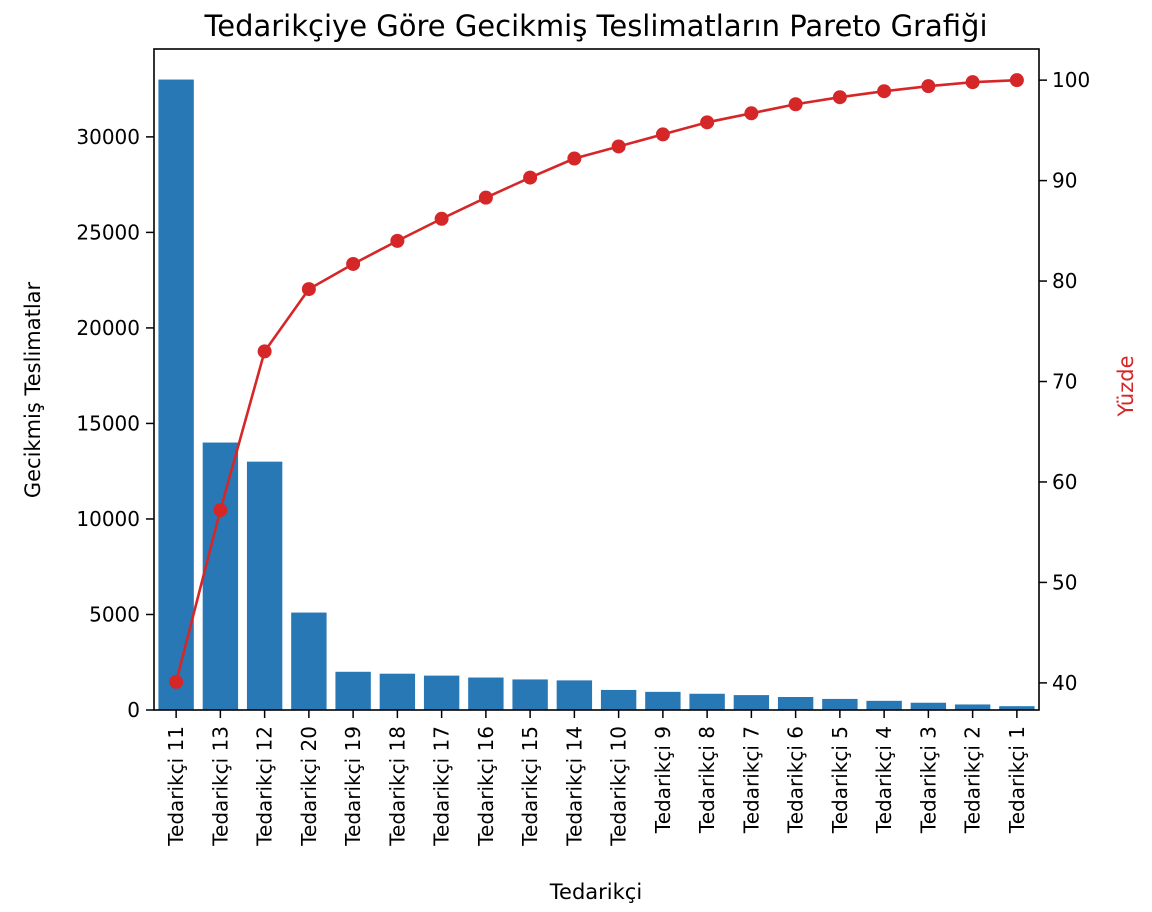  What do you see at coordinates (108, 232) in the screenshot?
I see `left-tick-label: 25000` at bounding box center [108, 232].